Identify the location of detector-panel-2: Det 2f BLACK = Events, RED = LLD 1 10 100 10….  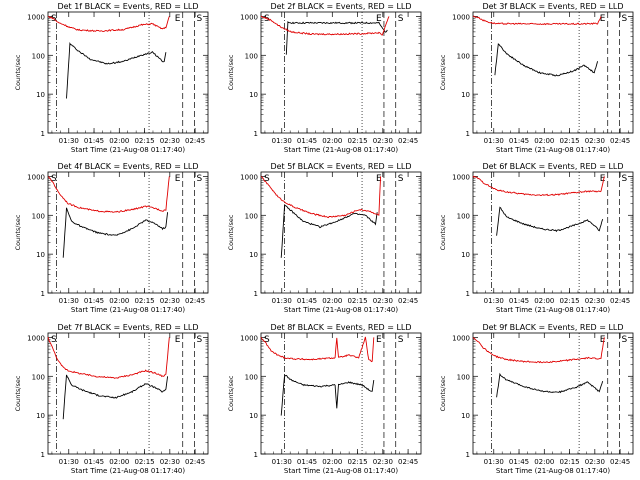
(324, 78).